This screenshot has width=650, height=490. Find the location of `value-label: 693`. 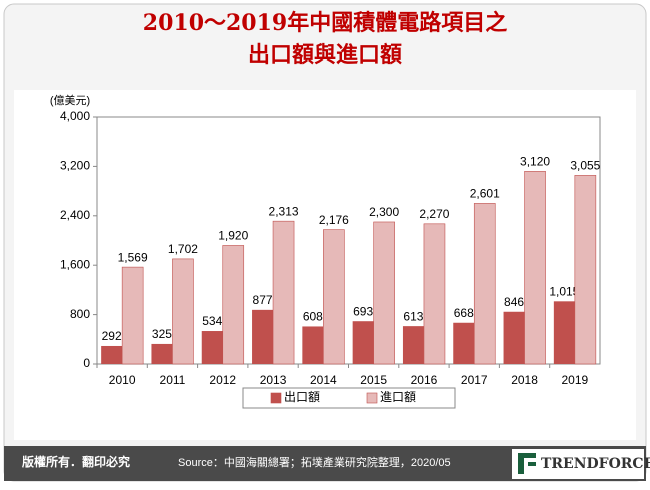

value-label: 693 is located at coordinates (363, 311).